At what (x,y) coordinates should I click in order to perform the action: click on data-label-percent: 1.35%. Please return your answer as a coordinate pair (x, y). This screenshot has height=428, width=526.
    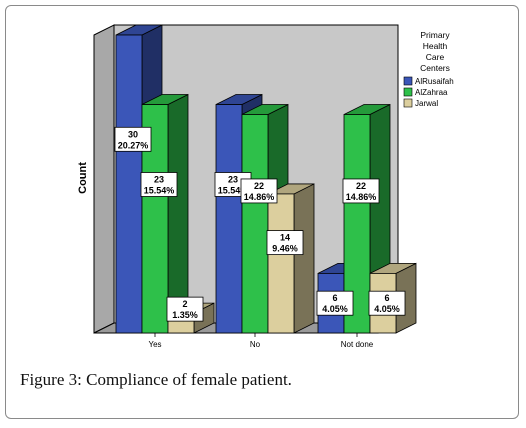
    Looking at the image, I should click on (185, 315).